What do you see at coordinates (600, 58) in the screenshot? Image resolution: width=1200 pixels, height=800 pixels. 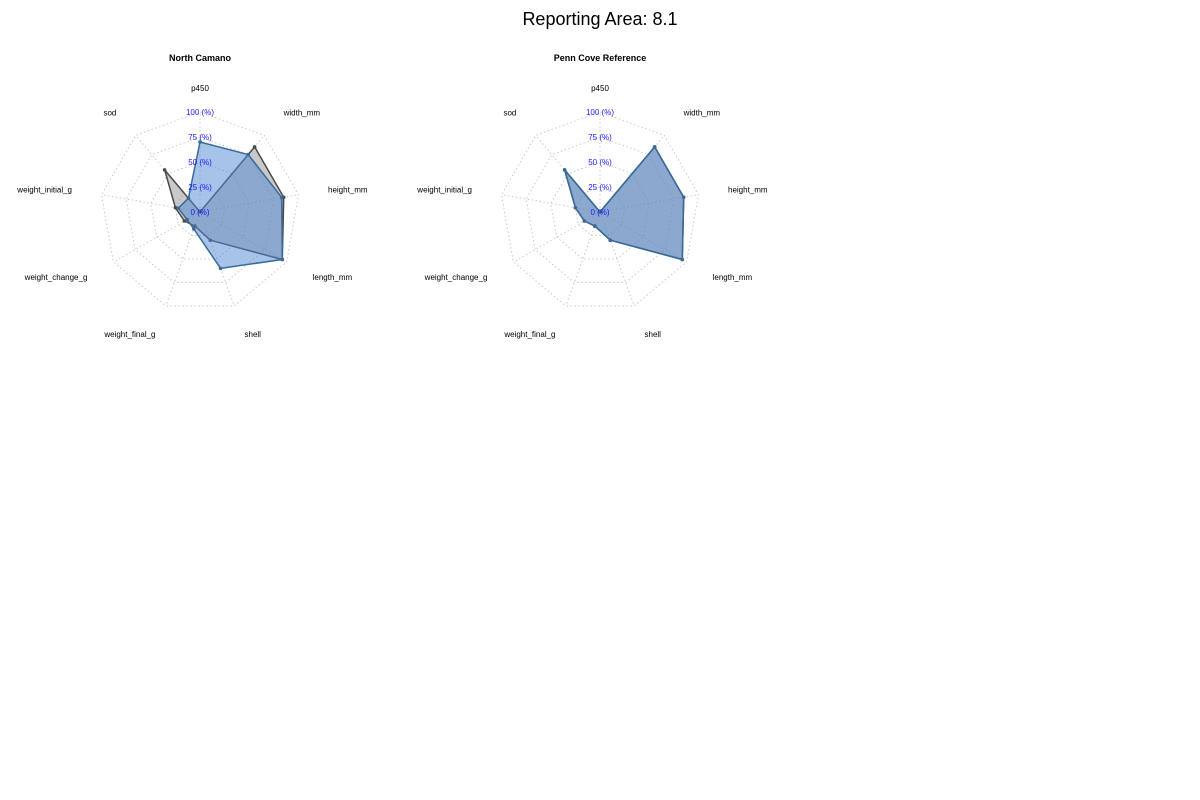 I see `panel-title: Penn Cove Reference` at bounding box center [600, 58].